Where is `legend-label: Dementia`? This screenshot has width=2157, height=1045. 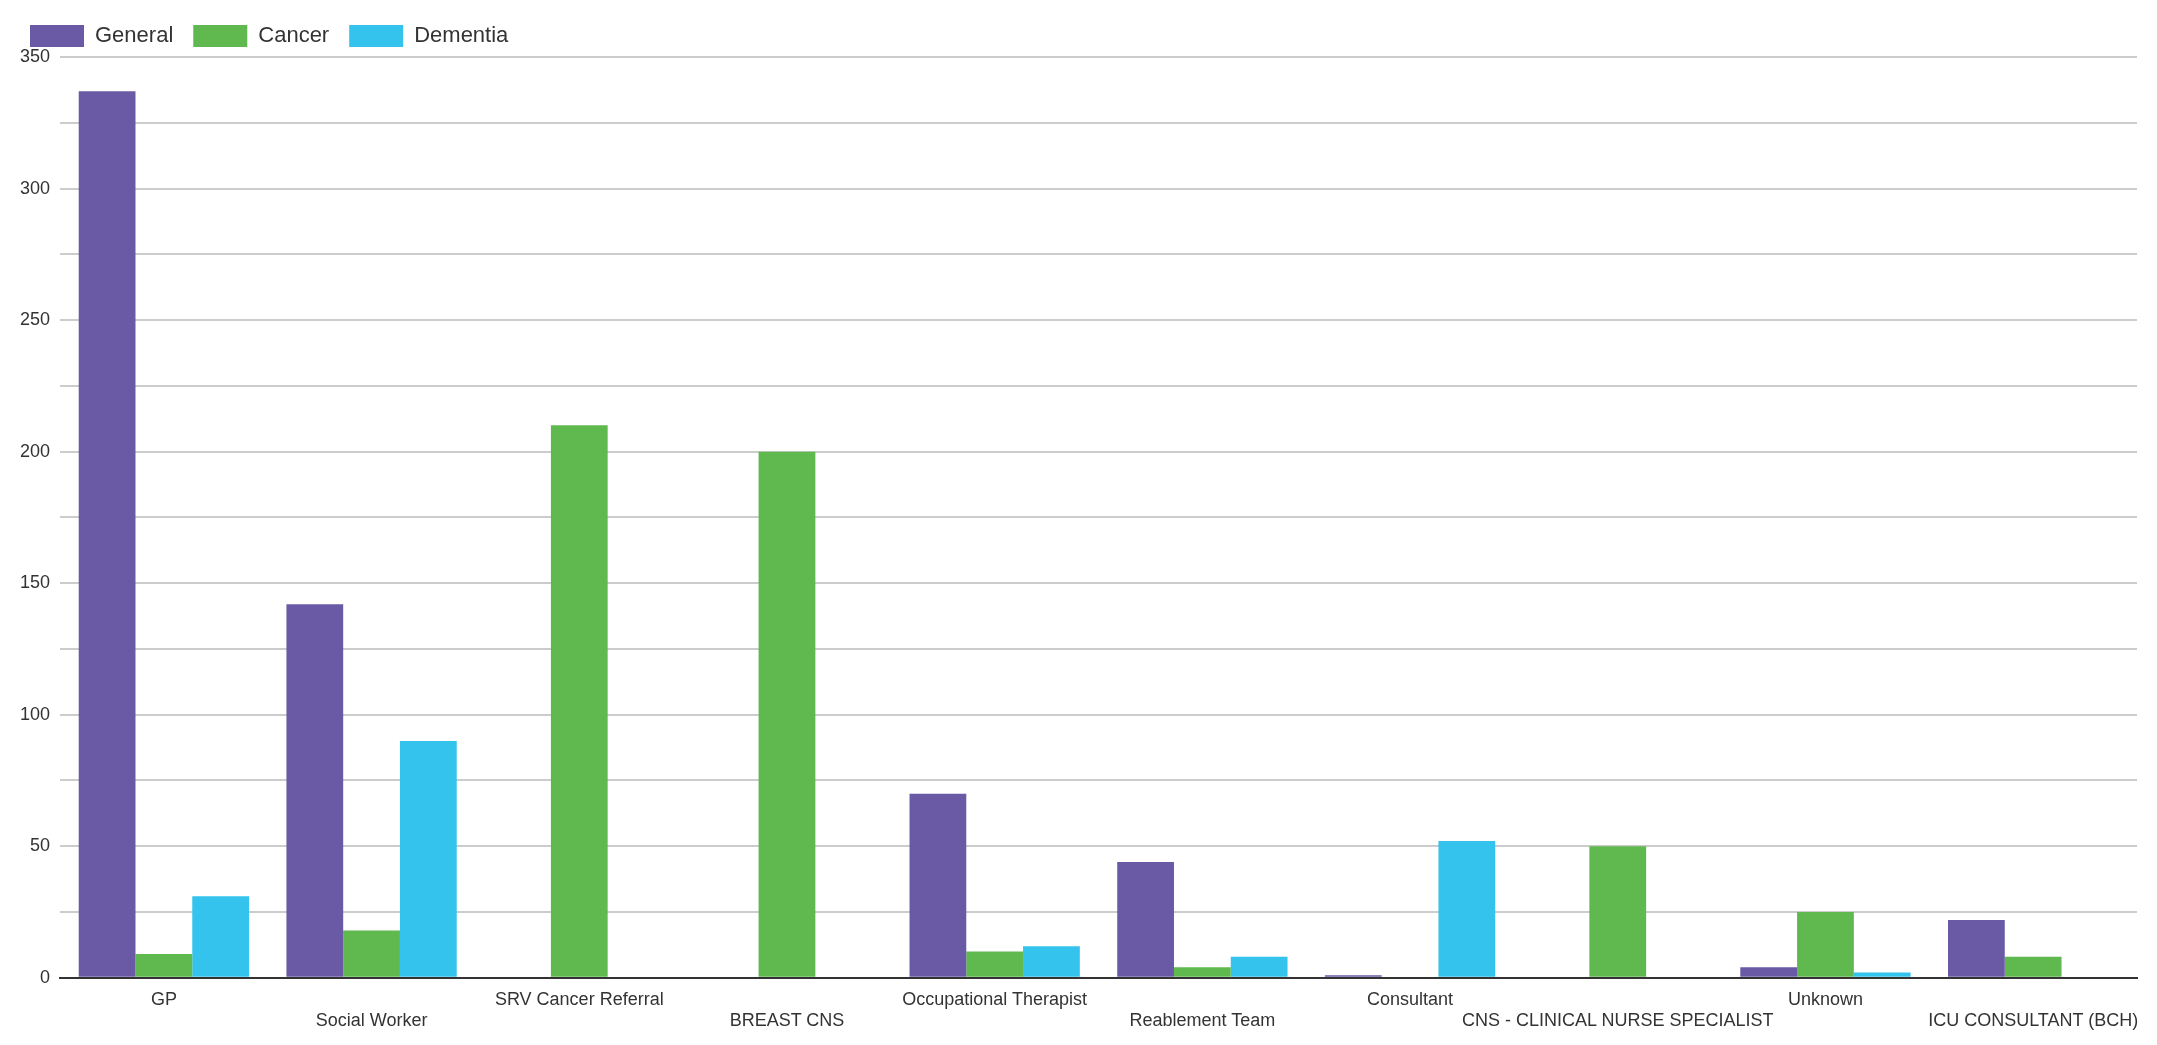
legend-label: Dementia is located at coordinates (462, 35).